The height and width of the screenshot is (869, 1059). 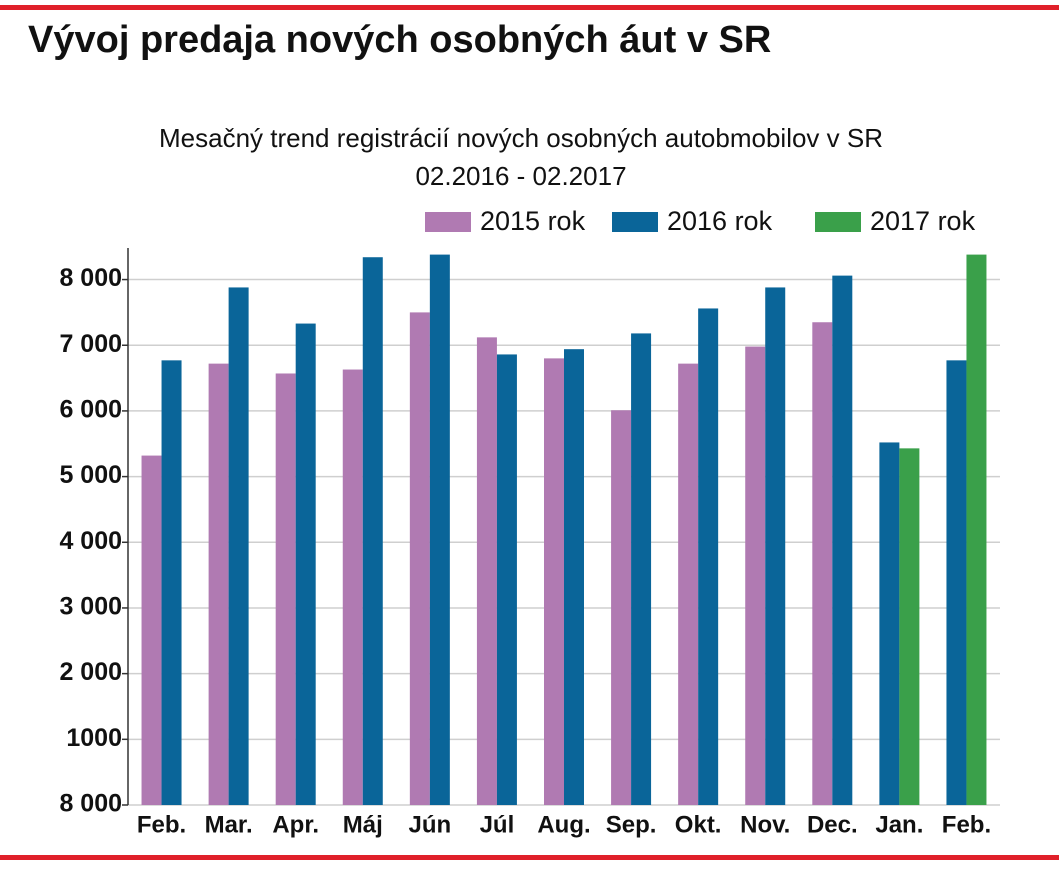 I want to click on x-tick-label: Apr., so click(x=295, y=824).